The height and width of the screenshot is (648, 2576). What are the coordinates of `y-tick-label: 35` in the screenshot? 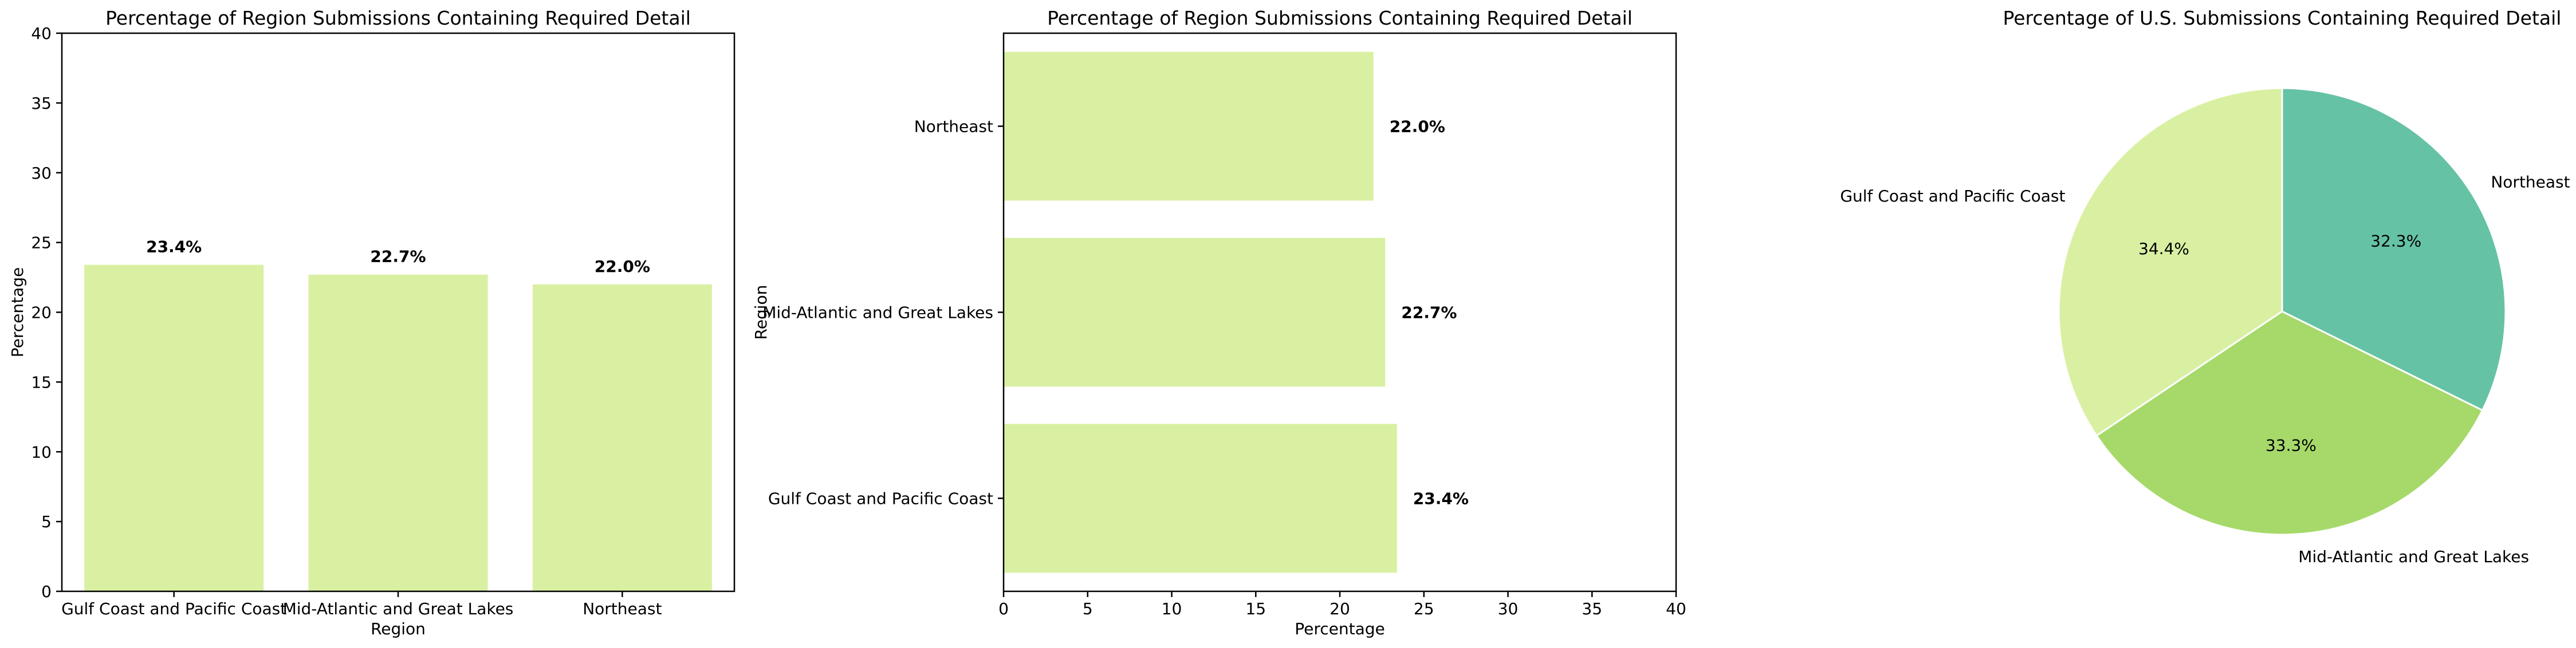 It's located at (41, 103).